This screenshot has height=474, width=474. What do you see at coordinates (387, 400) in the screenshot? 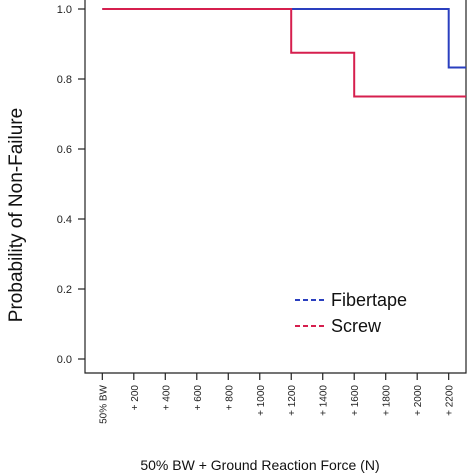
I see `x-tick-label: + 1800` at bounding box center [387, 400].